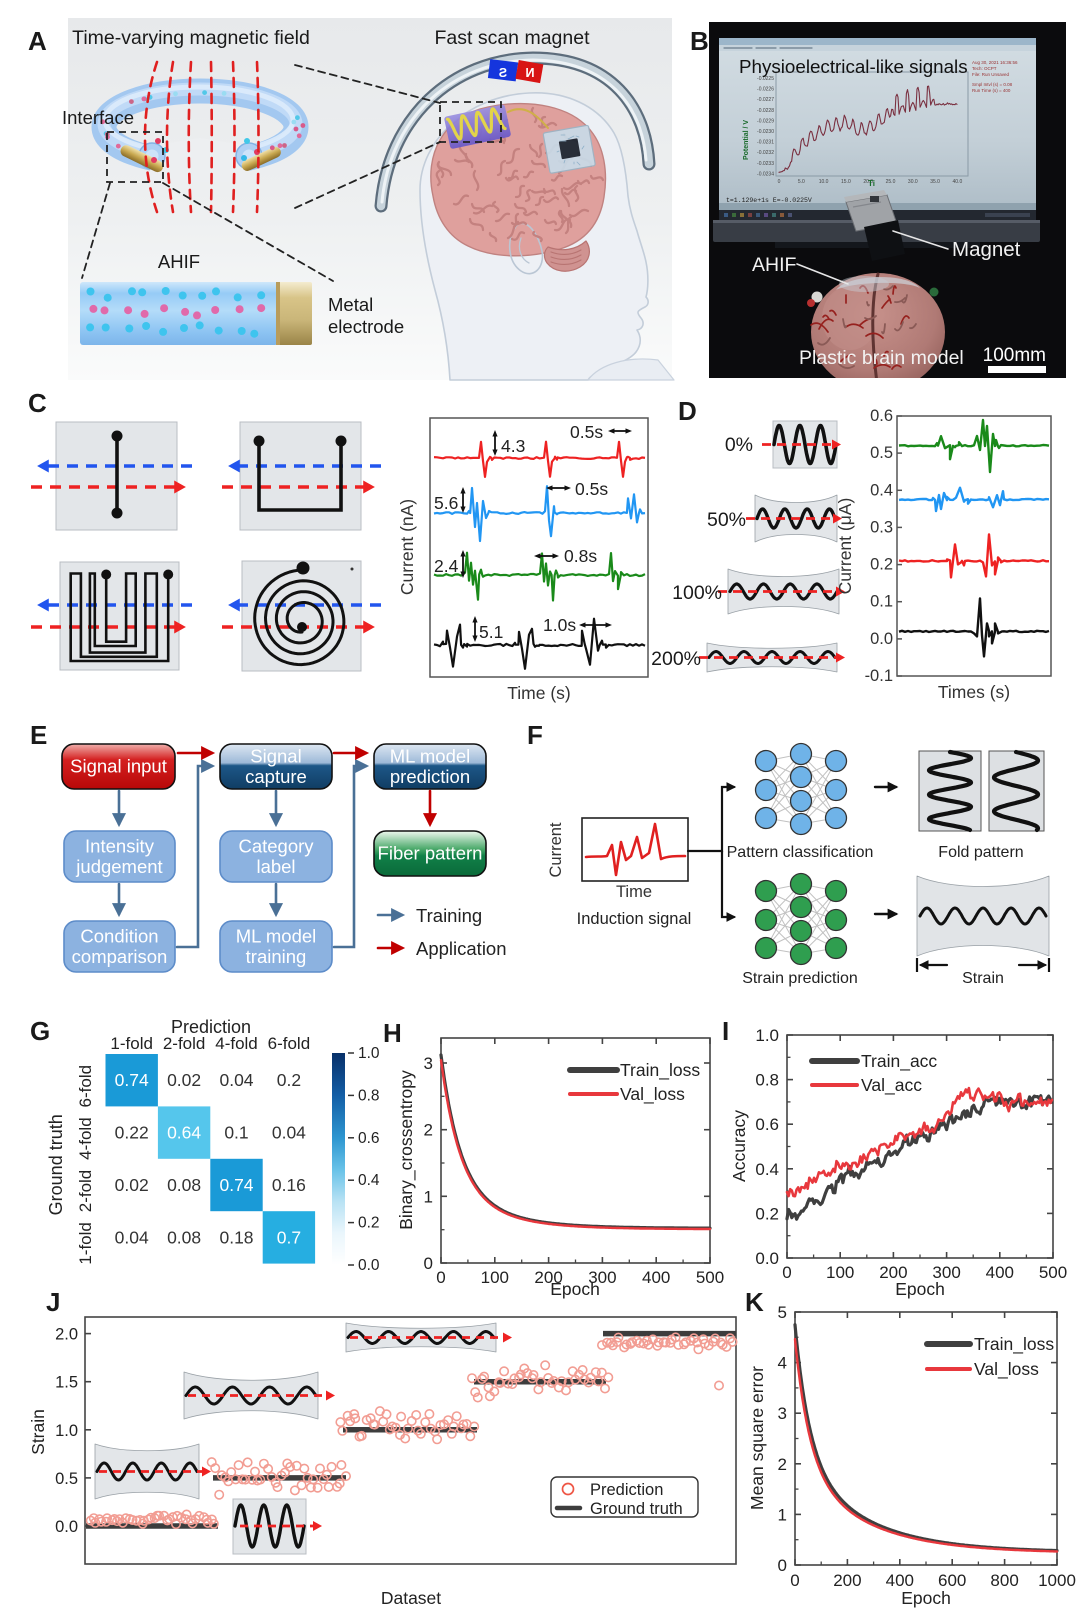 The image size is (1080, 1622). I want to click on svg-text: Aug 30, 2021 16:36:56, so click(995, 62).